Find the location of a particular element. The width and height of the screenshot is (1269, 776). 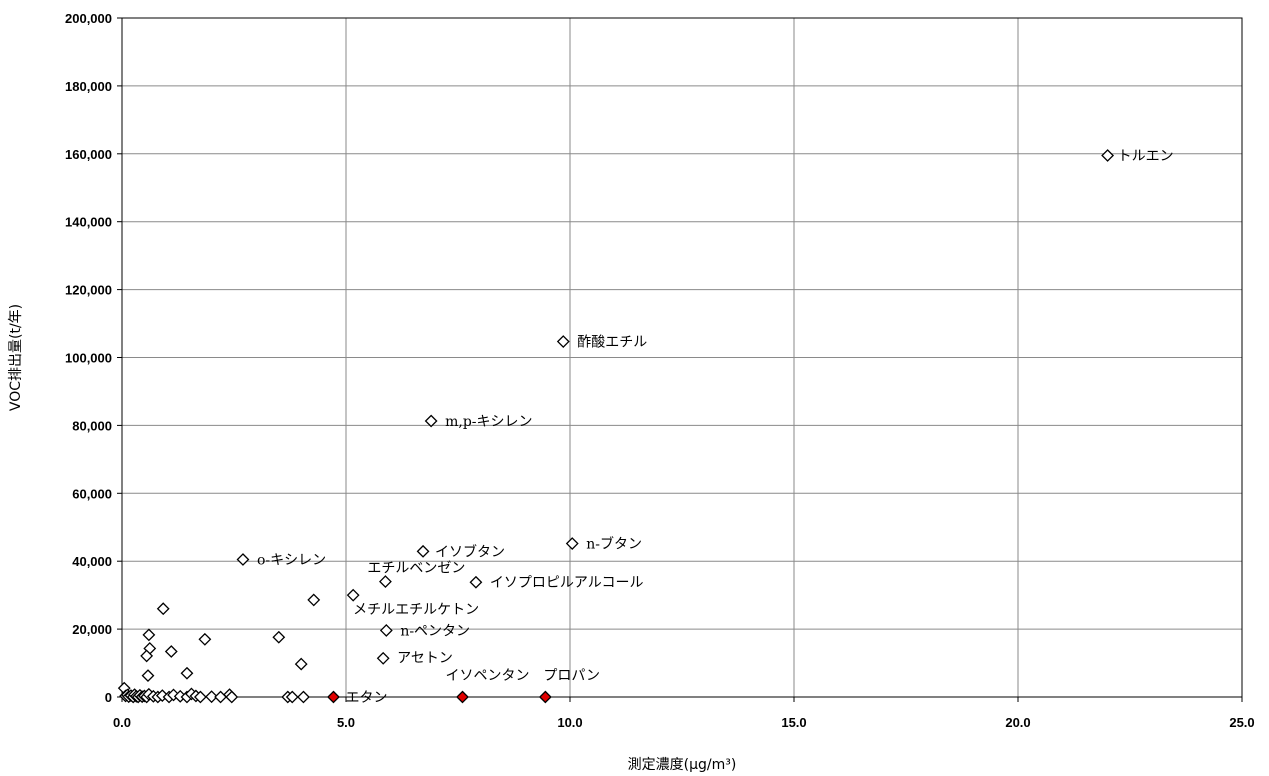

y-tick-label: 200,000 is located at coordinates (88, 18).